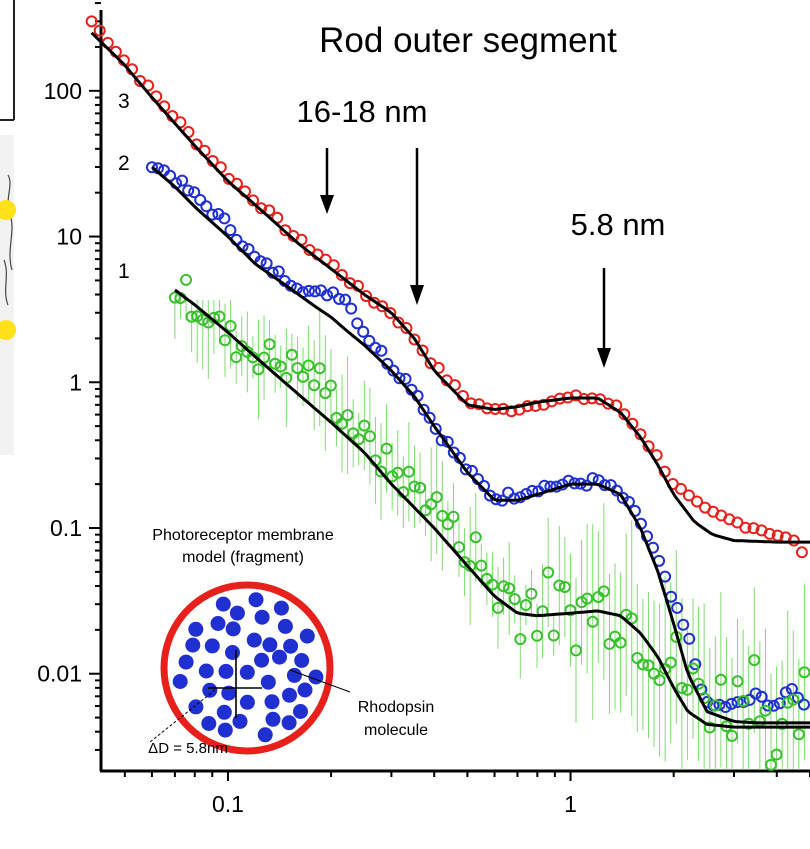 Image resolution: width=810 pixels, height=849 pixels. I want to click on y-tick-label: 0.01, so click(59, 674).